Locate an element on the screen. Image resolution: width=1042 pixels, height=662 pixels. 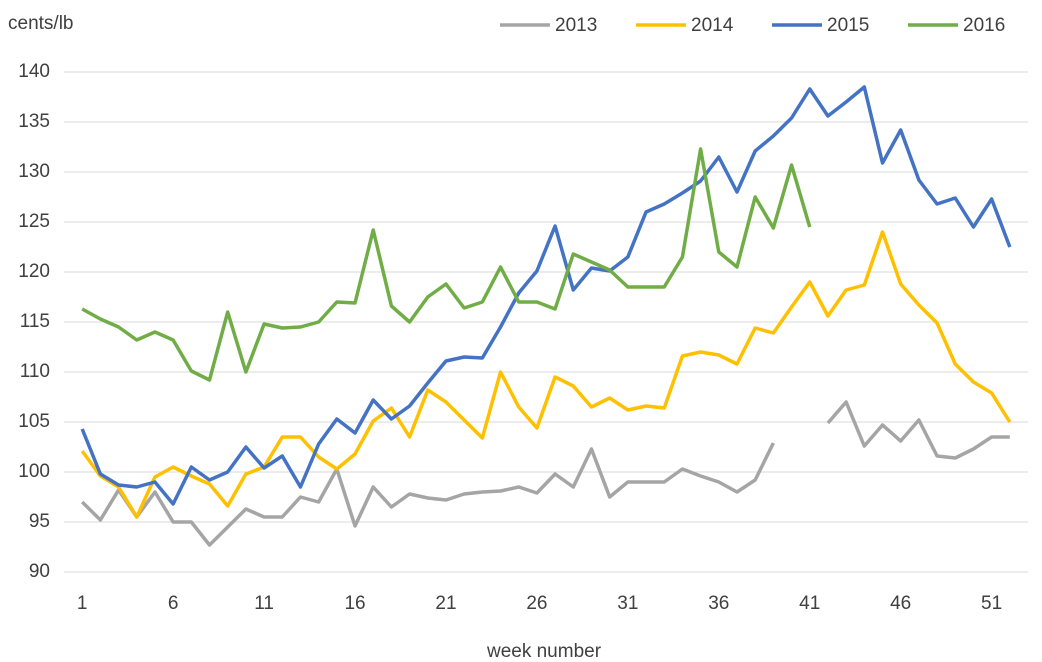
x-tick-label: 1 is located at coordinates (82, 603).